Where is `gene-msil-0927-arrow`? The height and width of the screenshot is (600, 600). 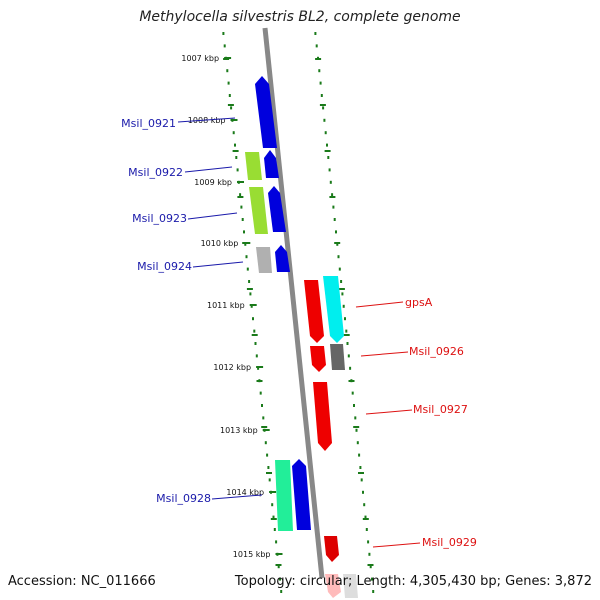 gene-msil-0927-arrow is located at coordinates (322, 416).